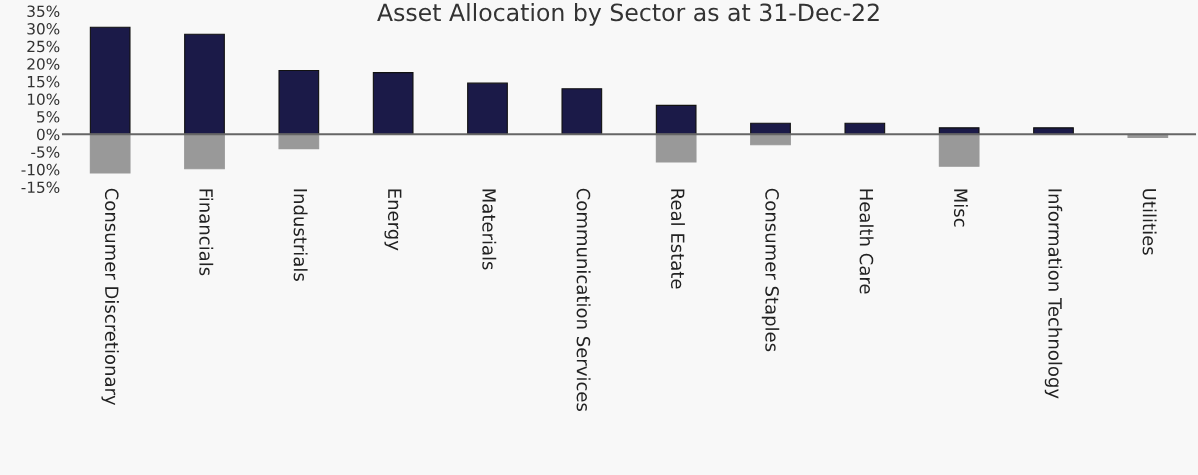 The image size is (1198, 475). Describe the element at coordinates (628, 14) in the screenshot. I see `chart-title: Asset Allocation by Sector as at 31-Dec-22` at that location.